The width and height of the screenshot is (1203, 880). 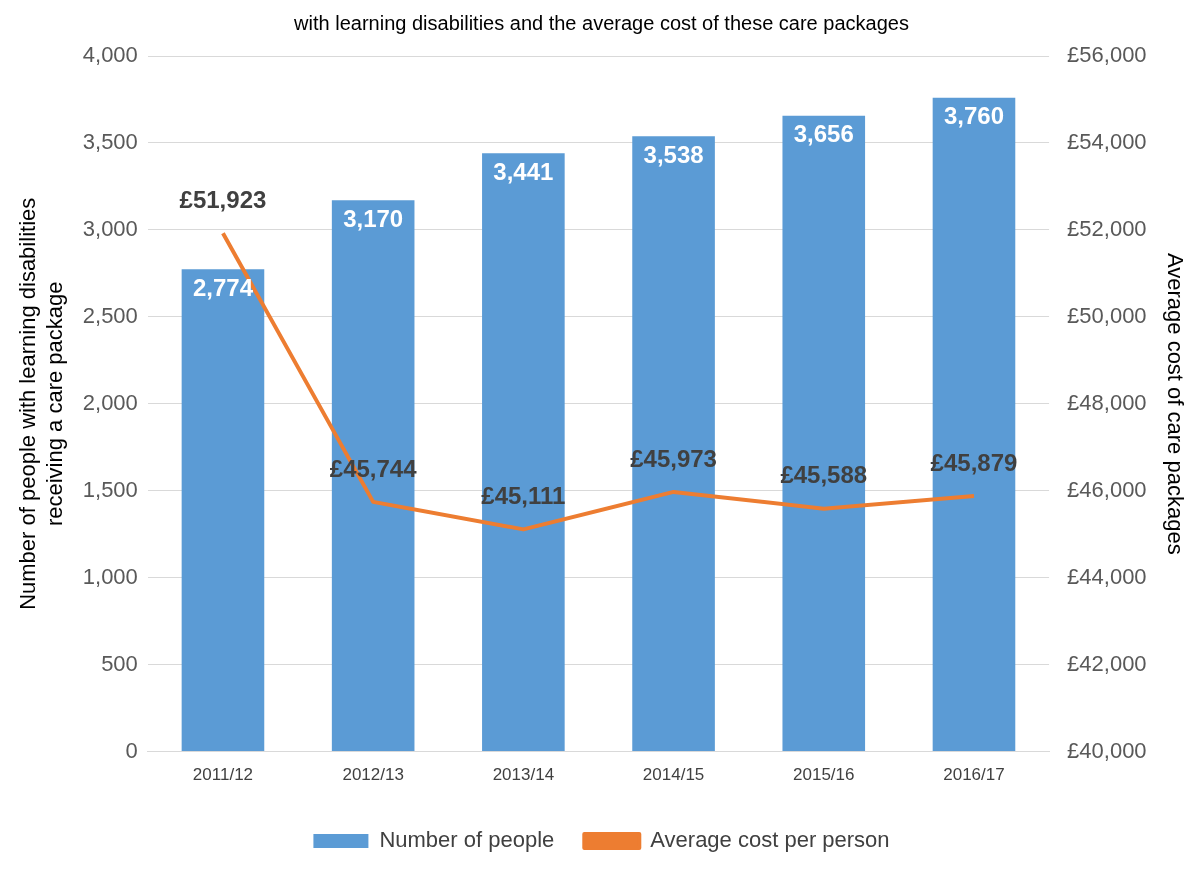 I want to click on y2-tick-label: £42,000, so click(x=1107, y=663).